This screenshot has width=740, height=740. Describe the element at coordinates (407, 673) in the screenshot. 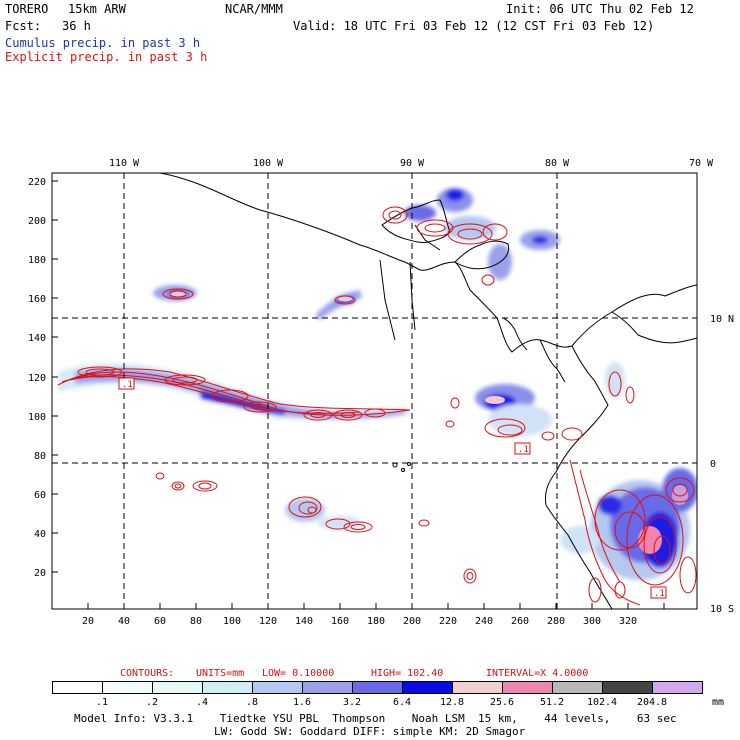

I see `contours-high: HIGH= 102.40` at that location.